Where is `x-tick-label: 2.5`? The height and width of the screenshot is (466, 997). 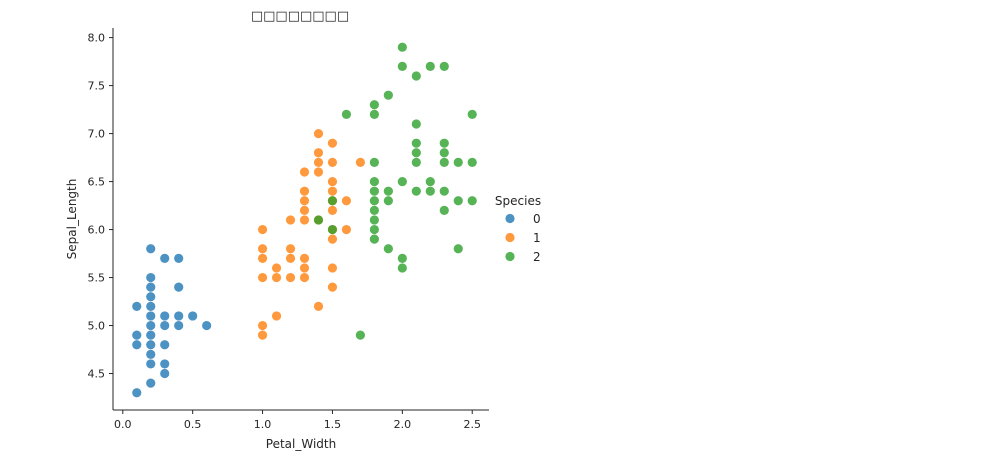 x-tick-label: 2.5 is located at coordinates (472, 424).